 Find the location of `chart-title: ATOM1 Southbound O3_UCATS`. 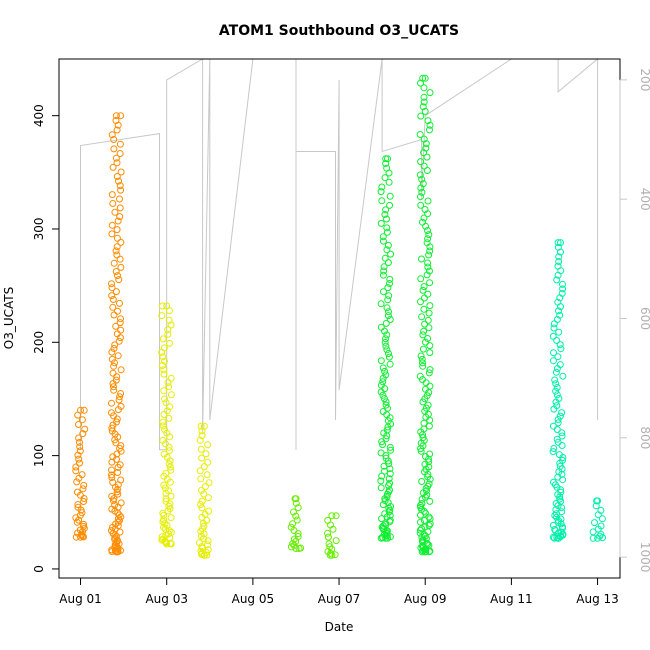

chart-title: ATOM1 Southbound O3_UCATS is located at coordinates (339, 31).